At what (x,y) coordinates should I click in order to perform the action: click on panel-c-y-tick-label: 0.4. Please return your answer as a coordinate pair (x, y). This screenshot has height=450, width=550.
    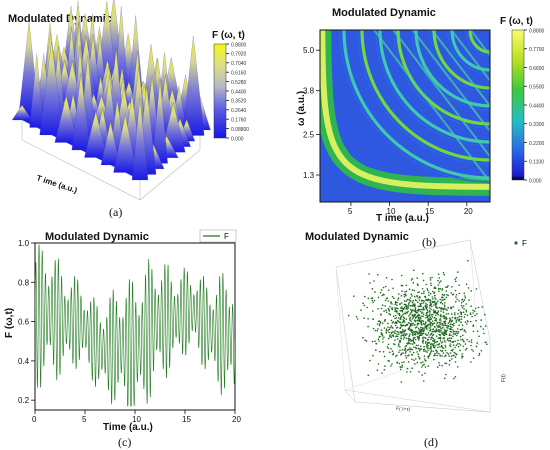
    Looking at the image, I should click on (24, 361).